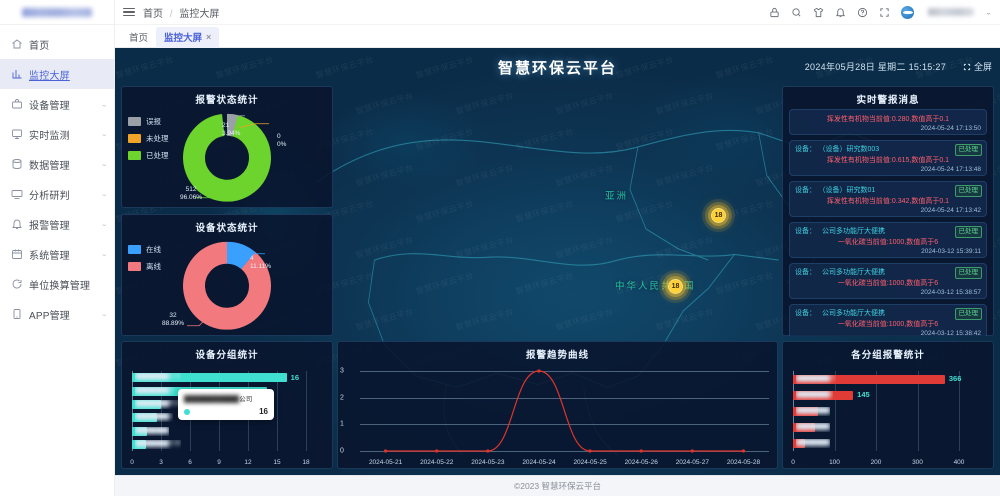 This screenshot has width=1000, height=496. I want to click on alarm-device: 设备： （设备）研究数003, so click(888, 149).